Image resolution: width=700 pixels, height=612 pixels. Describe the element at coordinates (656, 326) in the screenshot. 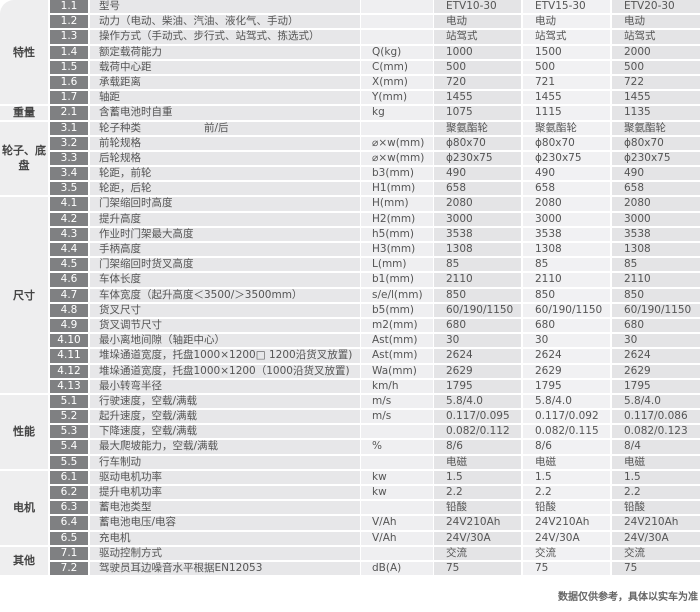

I see `value-etv20-30: 680` at that location.